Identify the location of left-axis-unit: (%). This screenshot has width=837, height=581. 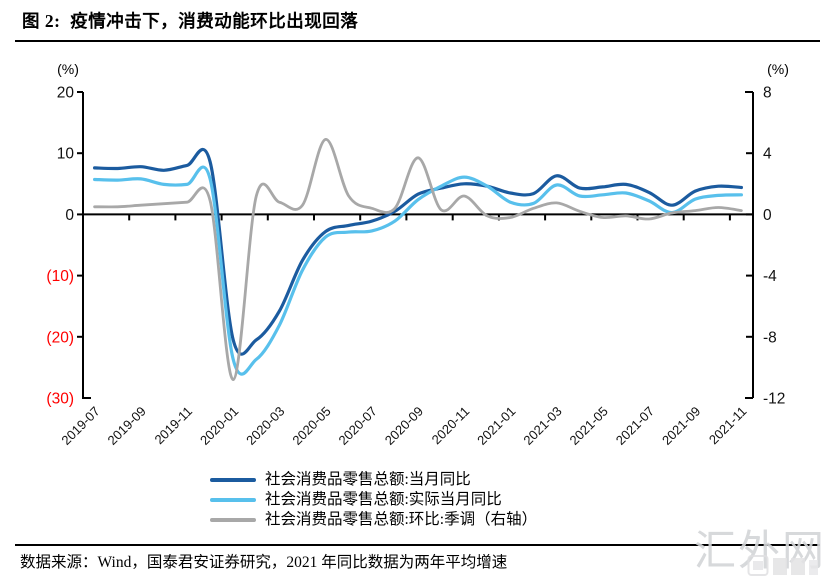
(68, 69).